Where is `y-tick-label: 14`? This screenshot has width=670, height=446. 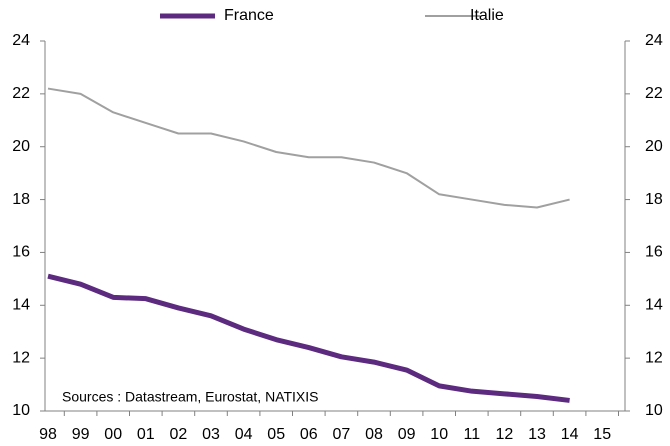
y-tick-label: 14 is located at coordinates (21, 305).